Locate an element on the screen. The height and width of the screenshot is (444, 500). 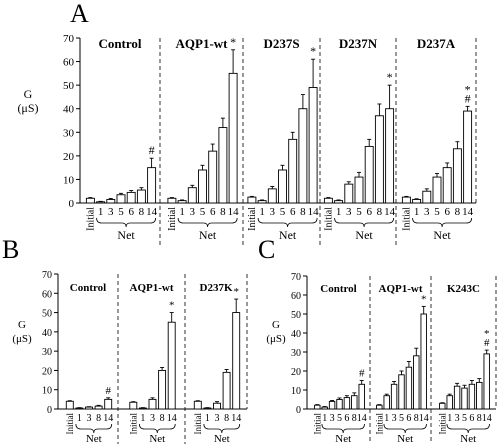
group-title: D237K is located at coordinates (216, 288).